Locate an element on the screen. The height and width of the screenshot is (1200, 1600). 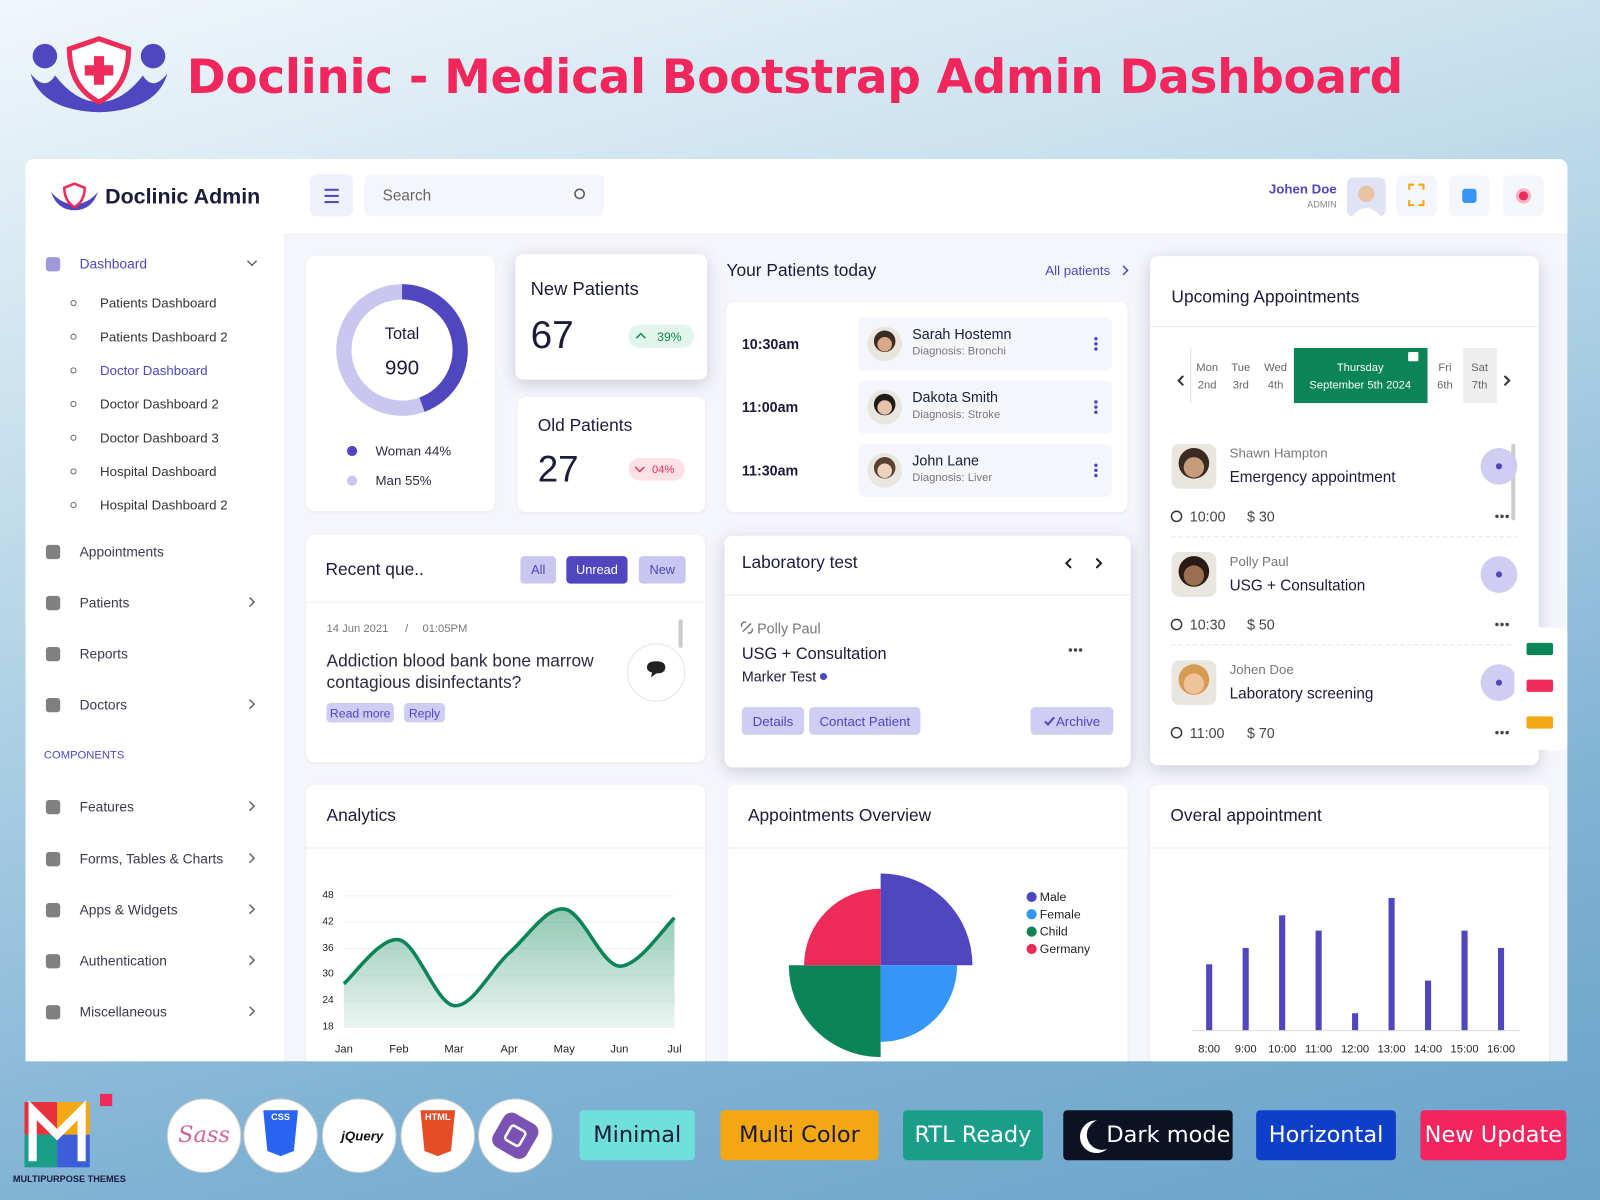
menu-item: Features is located at coordinates (106, 807).